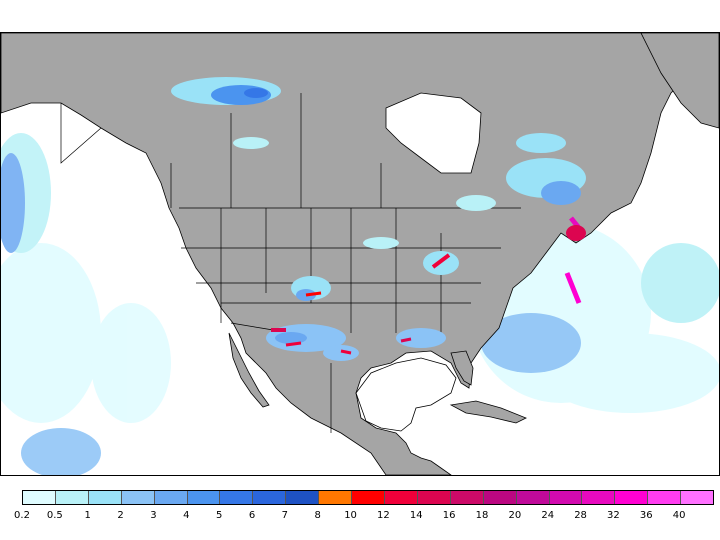 This screenshot has width=720, height=540. What do you see at coordinates (416, 515) in the screenshot?
I see `colorbar-tick-label: 14` at bounding box center [416, 515].